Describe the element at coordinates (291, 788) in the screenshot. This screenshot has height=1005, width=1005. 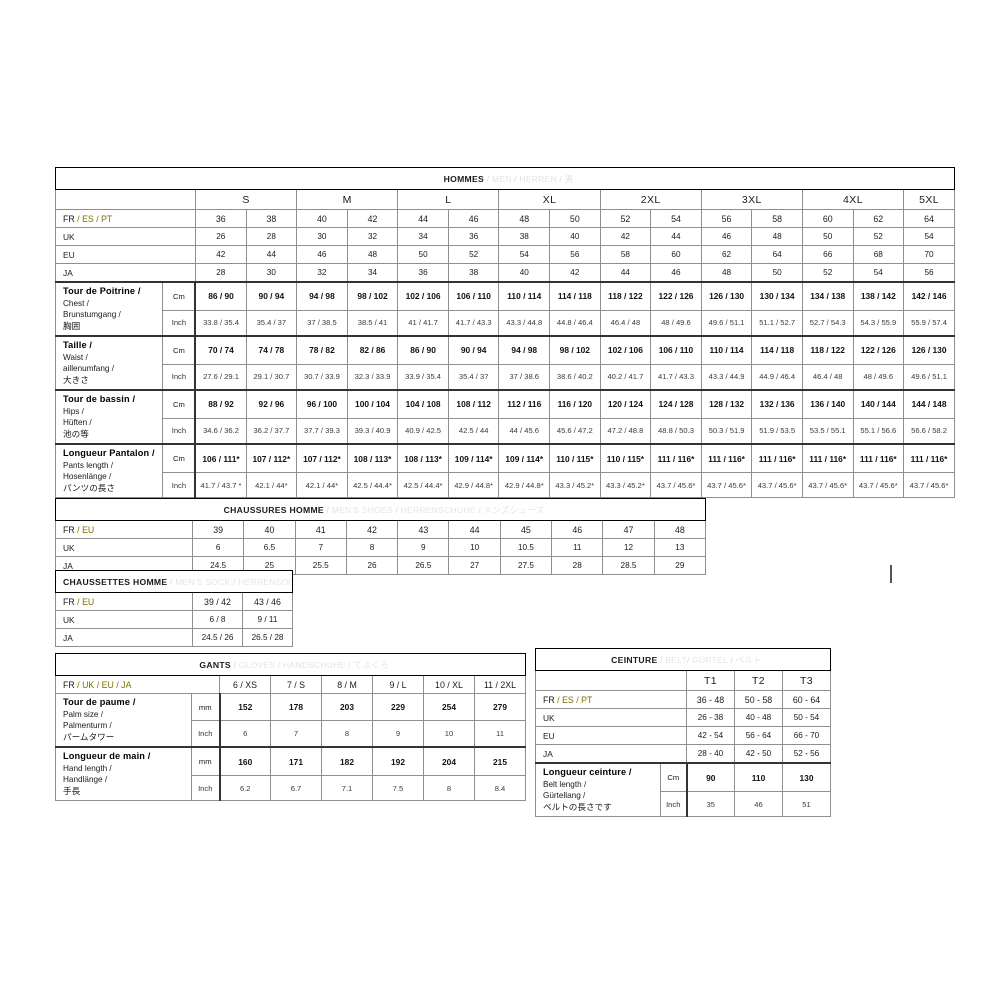
I see `table-row: Inch 6.2 6.7 7.1 7.5 8 8.4` at that location.